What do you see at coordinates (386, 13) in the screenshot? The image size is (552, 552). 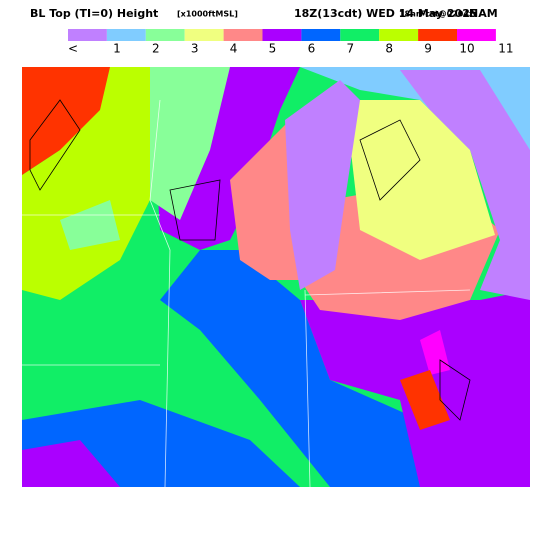 I see `valid-time: 18Z(13cdt) WED 14 May 2025` at bounding box center [386, 13].